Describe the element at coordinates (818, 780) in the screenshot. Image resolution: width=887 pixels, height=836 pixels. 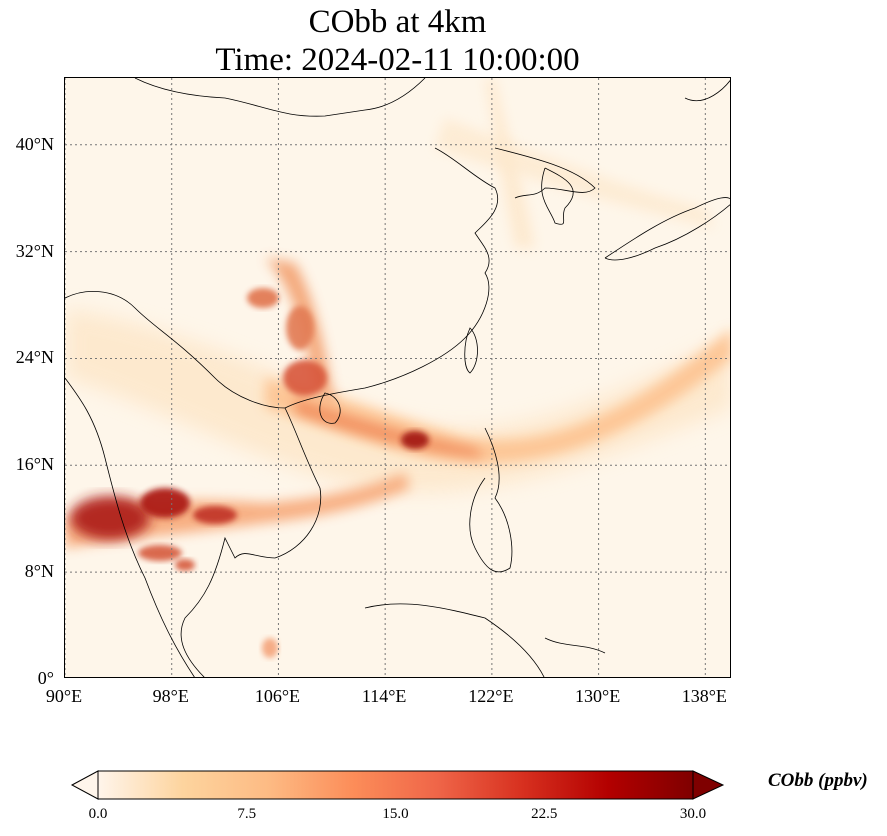
I see `colorbar-label: CObb (ppbv)` at that location.